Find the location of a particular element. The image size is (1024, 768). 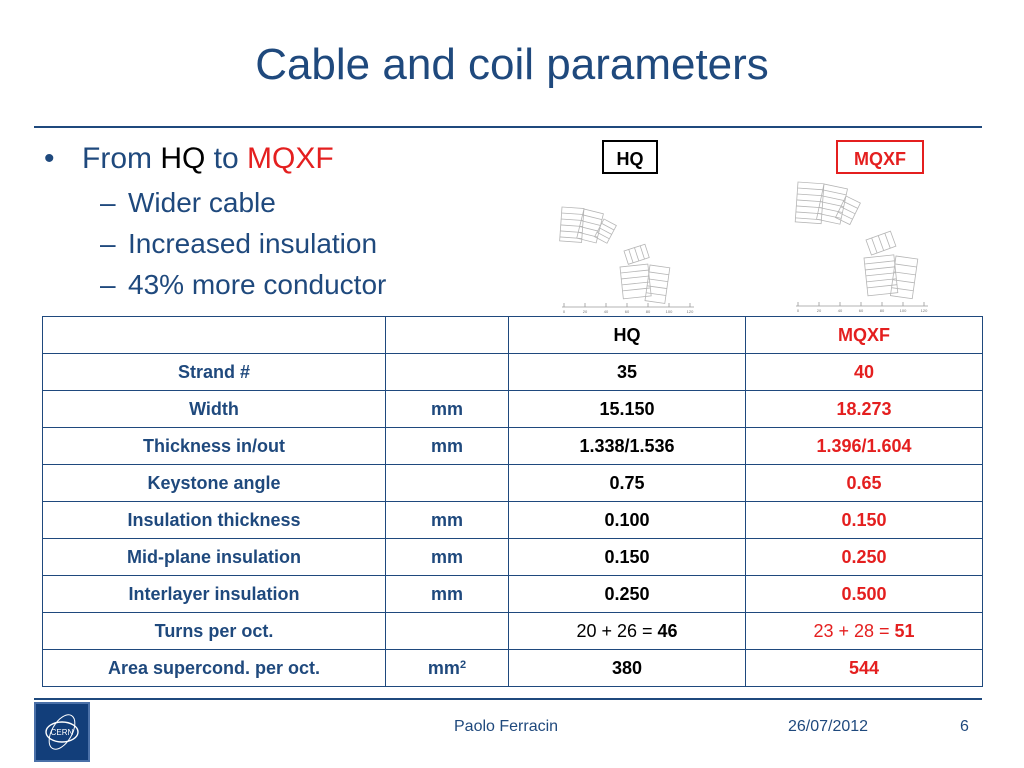

mqxf-turns-sum: 23 + 28 = is located at coordinates (854, 630).